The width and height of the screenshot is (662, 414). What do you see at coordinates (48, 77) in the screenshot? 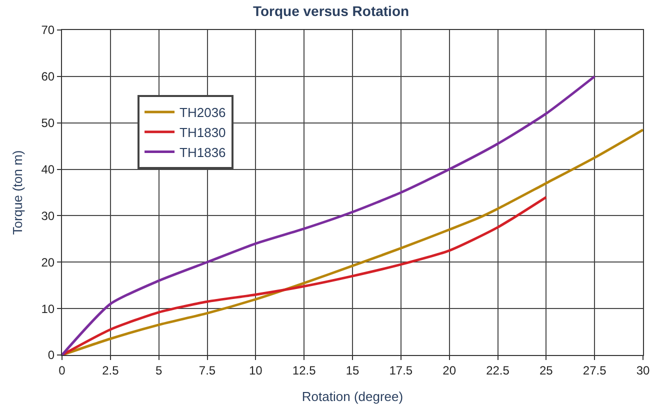
I see `y-tick-label: 60` at bounding box center [48, 77].